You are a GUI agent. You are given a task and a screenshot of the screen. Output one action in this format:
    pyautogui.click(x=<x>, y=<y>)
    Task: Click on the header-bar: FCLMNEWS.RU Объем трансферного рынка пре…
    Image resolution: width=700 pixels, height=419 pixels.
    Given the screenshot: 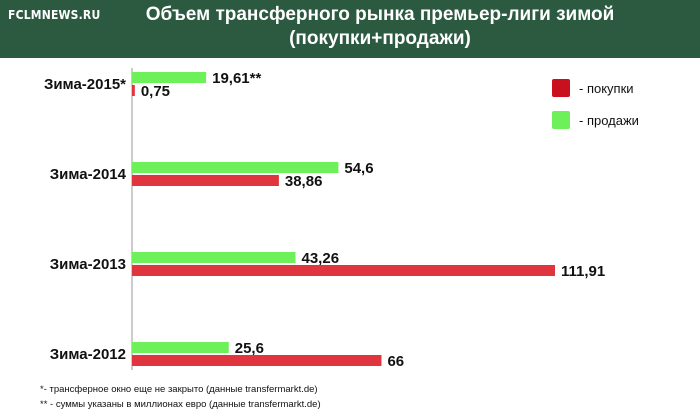 What is the action you would take?
    pyautogui.click(x=350, y=29)
    